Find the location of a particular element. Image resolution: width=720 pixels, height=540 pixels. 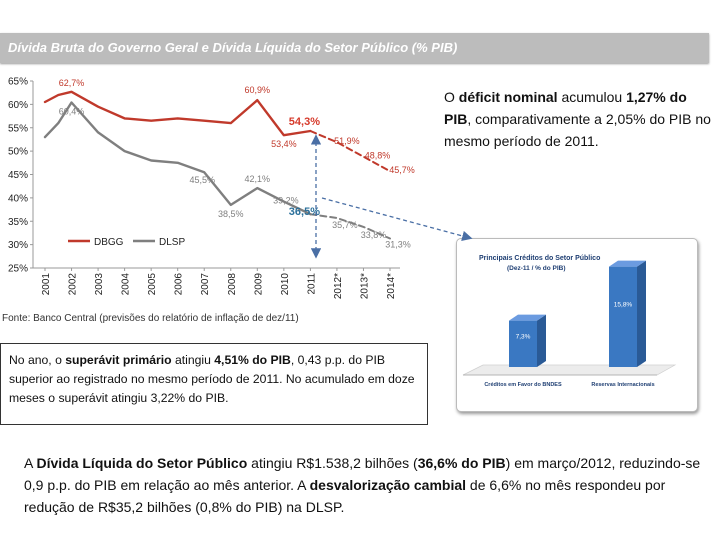

series-line-dbgg-forecast is located at coordinates (350, 151).